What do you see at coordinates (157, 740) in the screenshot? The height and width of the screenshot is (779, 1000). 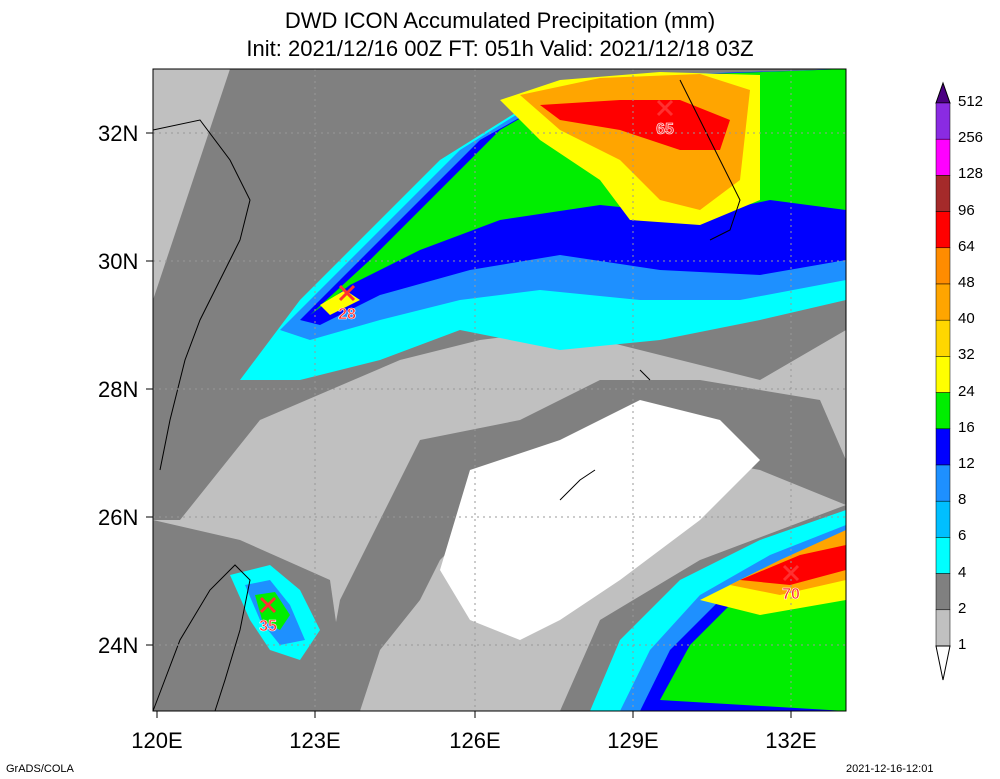 I see `lon-label-120e: 120E` at bounding box center [157, 740].